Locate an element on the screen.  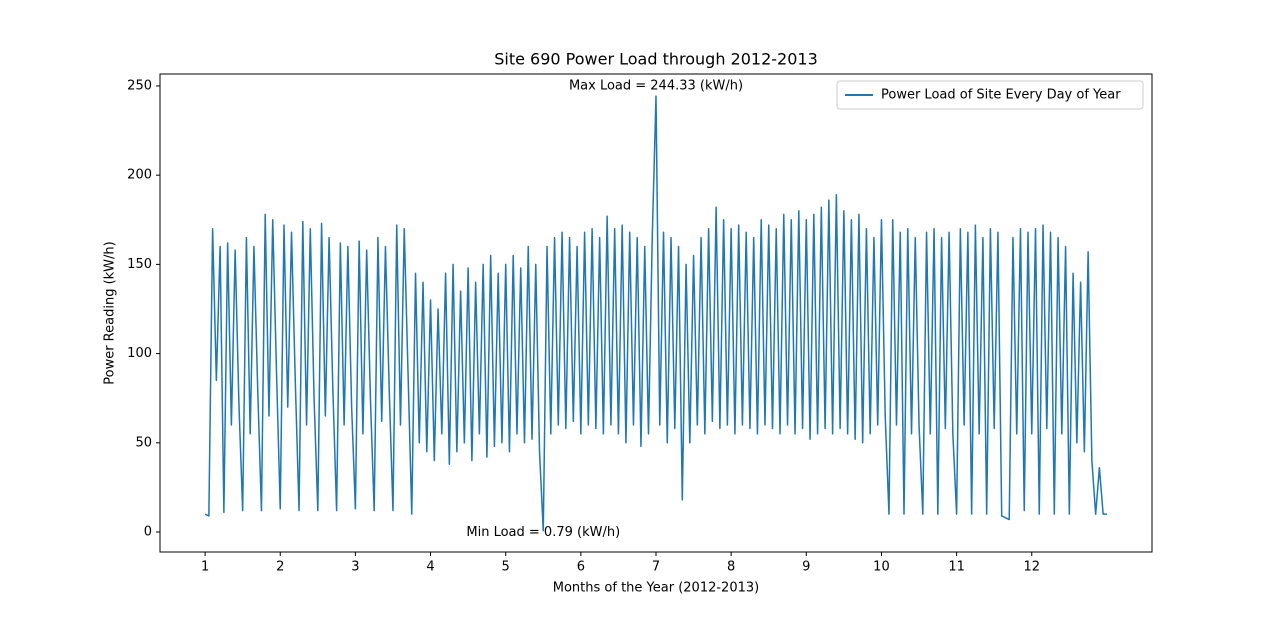
y-tick-label: 200 is located at coordinates (139, 175).